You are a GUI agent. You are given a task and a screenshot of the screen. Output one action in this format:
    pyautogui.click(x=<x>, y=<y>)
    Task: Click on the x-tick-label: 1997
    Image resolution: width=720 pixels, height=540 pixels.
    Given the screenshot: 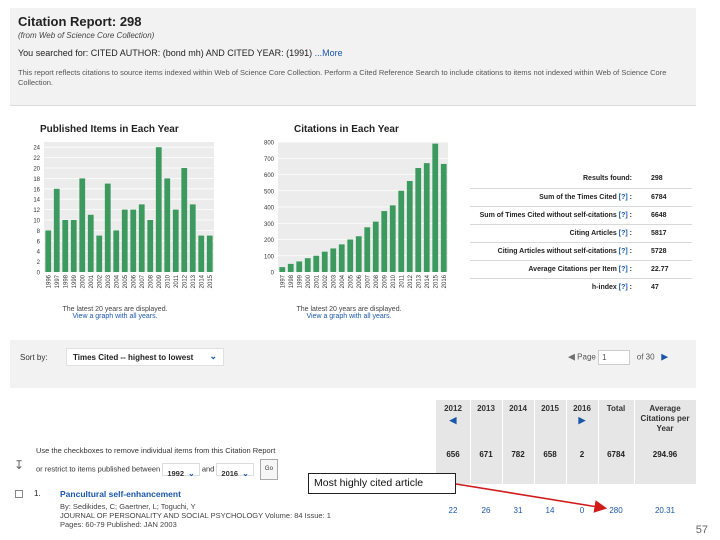 What is the action you would take?
    pyautogui.click(x=283, y=281)
    